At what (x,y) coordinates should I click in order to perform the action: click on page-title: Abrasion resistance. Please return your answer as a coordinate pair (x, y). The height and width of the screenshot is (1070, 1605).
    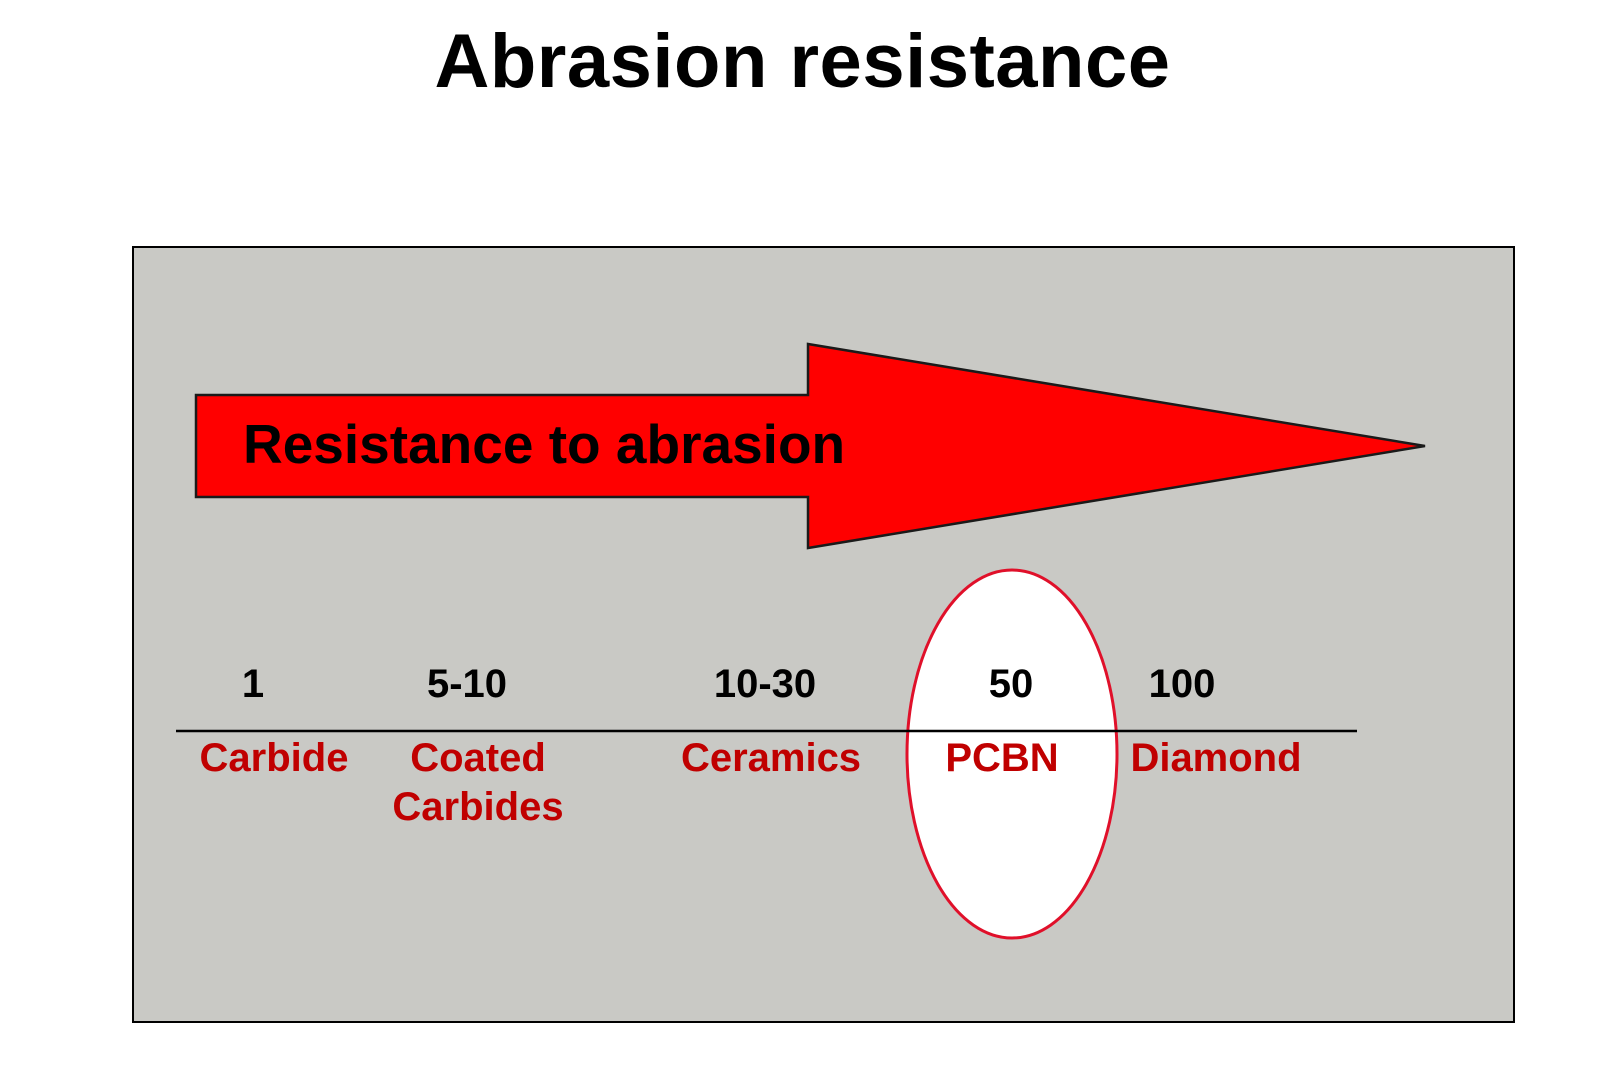
    Looking at the image, I should click on (802, 61).